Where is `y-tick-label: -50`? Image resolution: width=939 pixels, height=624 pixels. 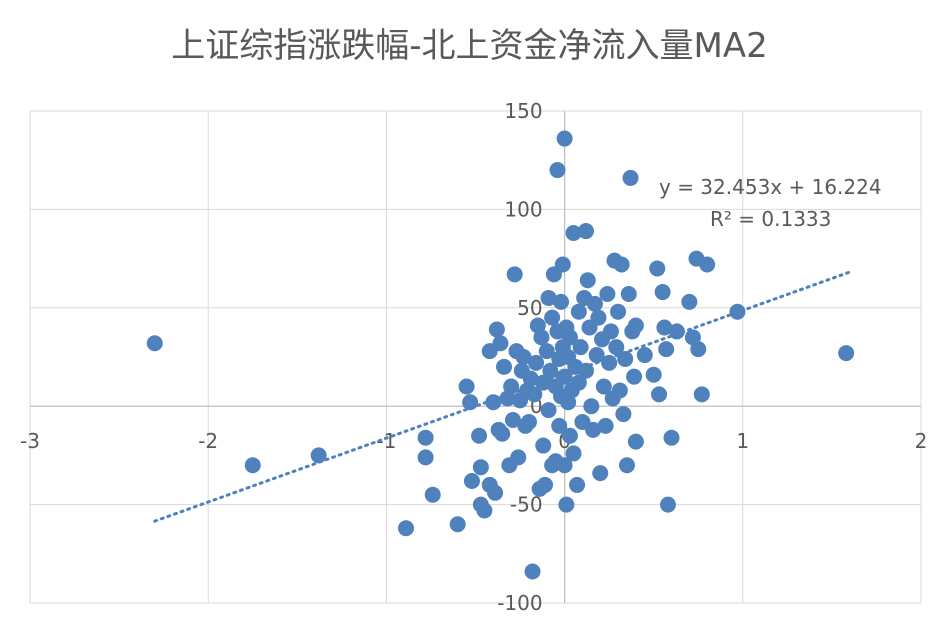 y-tick-label: -50 is located at coordinates (526, 505).